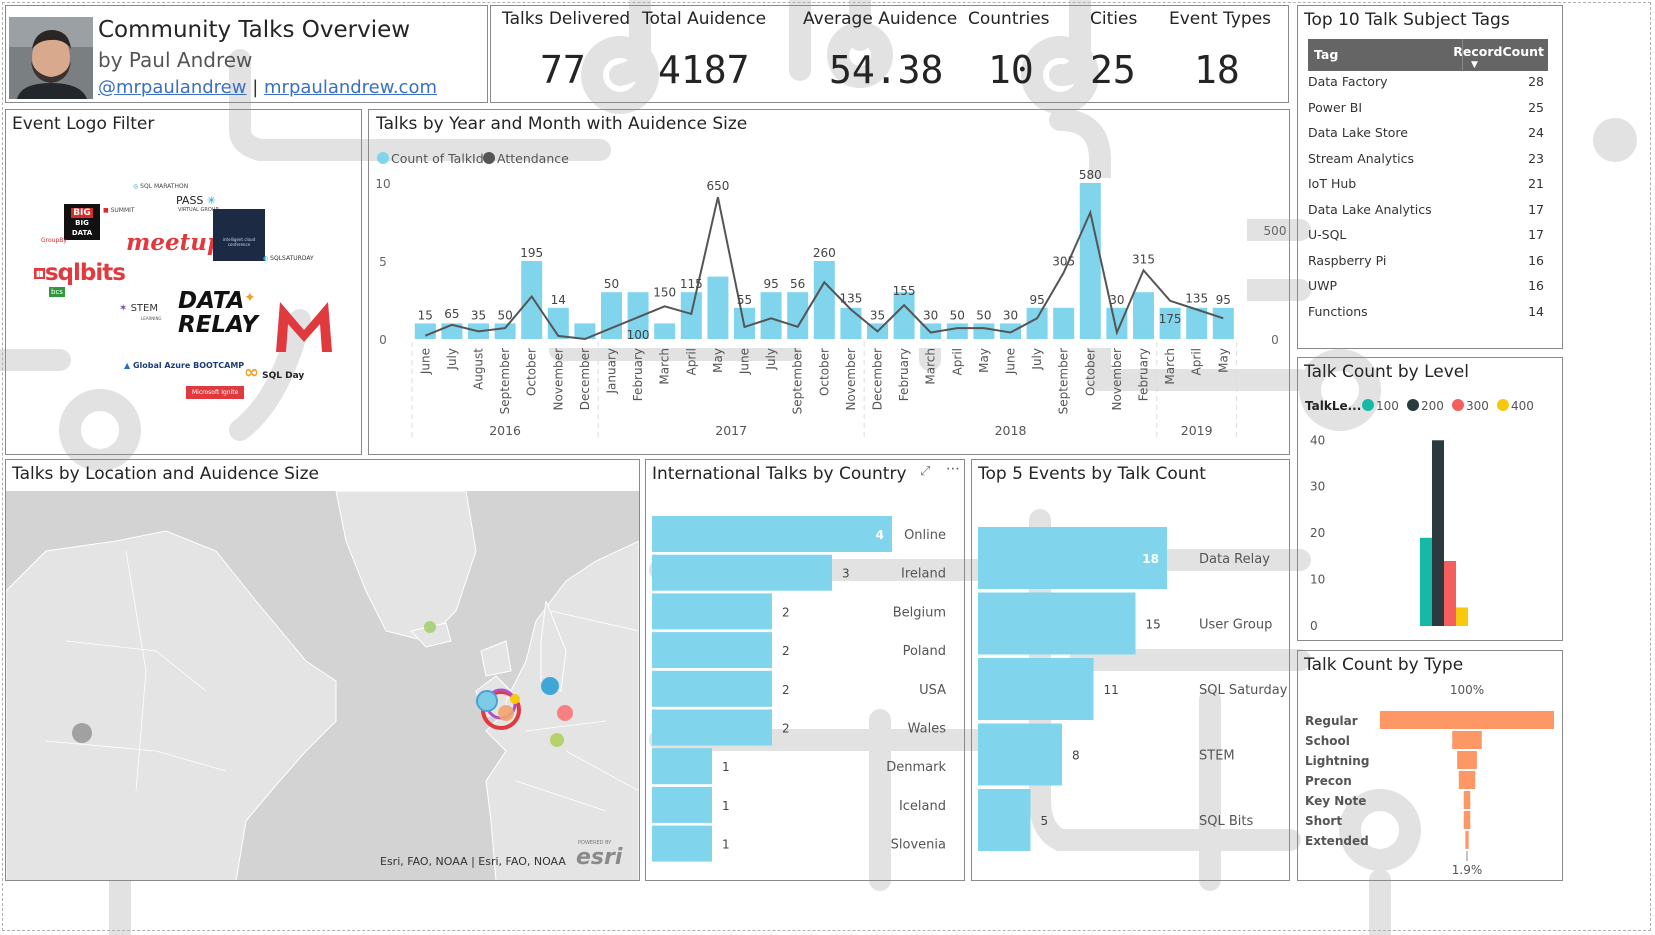 The image size is (1655, 935). Describe the element at coordinates (82, 733) in the screenshot. I see `map-bubble-usa` at that location.